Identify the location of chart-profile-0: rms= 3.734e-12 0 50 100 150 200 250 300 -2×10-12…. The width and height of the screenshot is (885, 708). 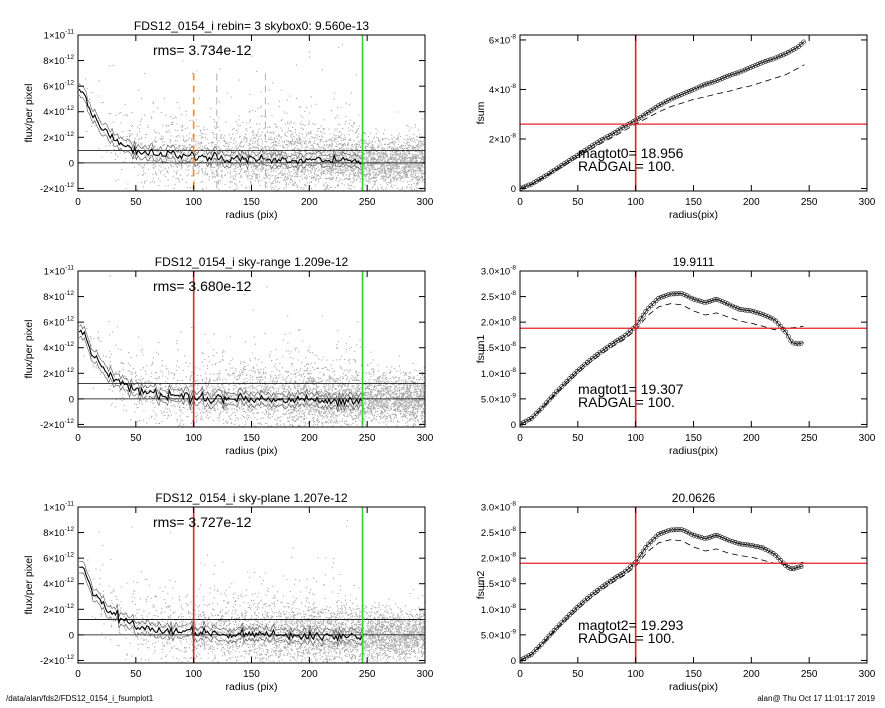
(228, 120).